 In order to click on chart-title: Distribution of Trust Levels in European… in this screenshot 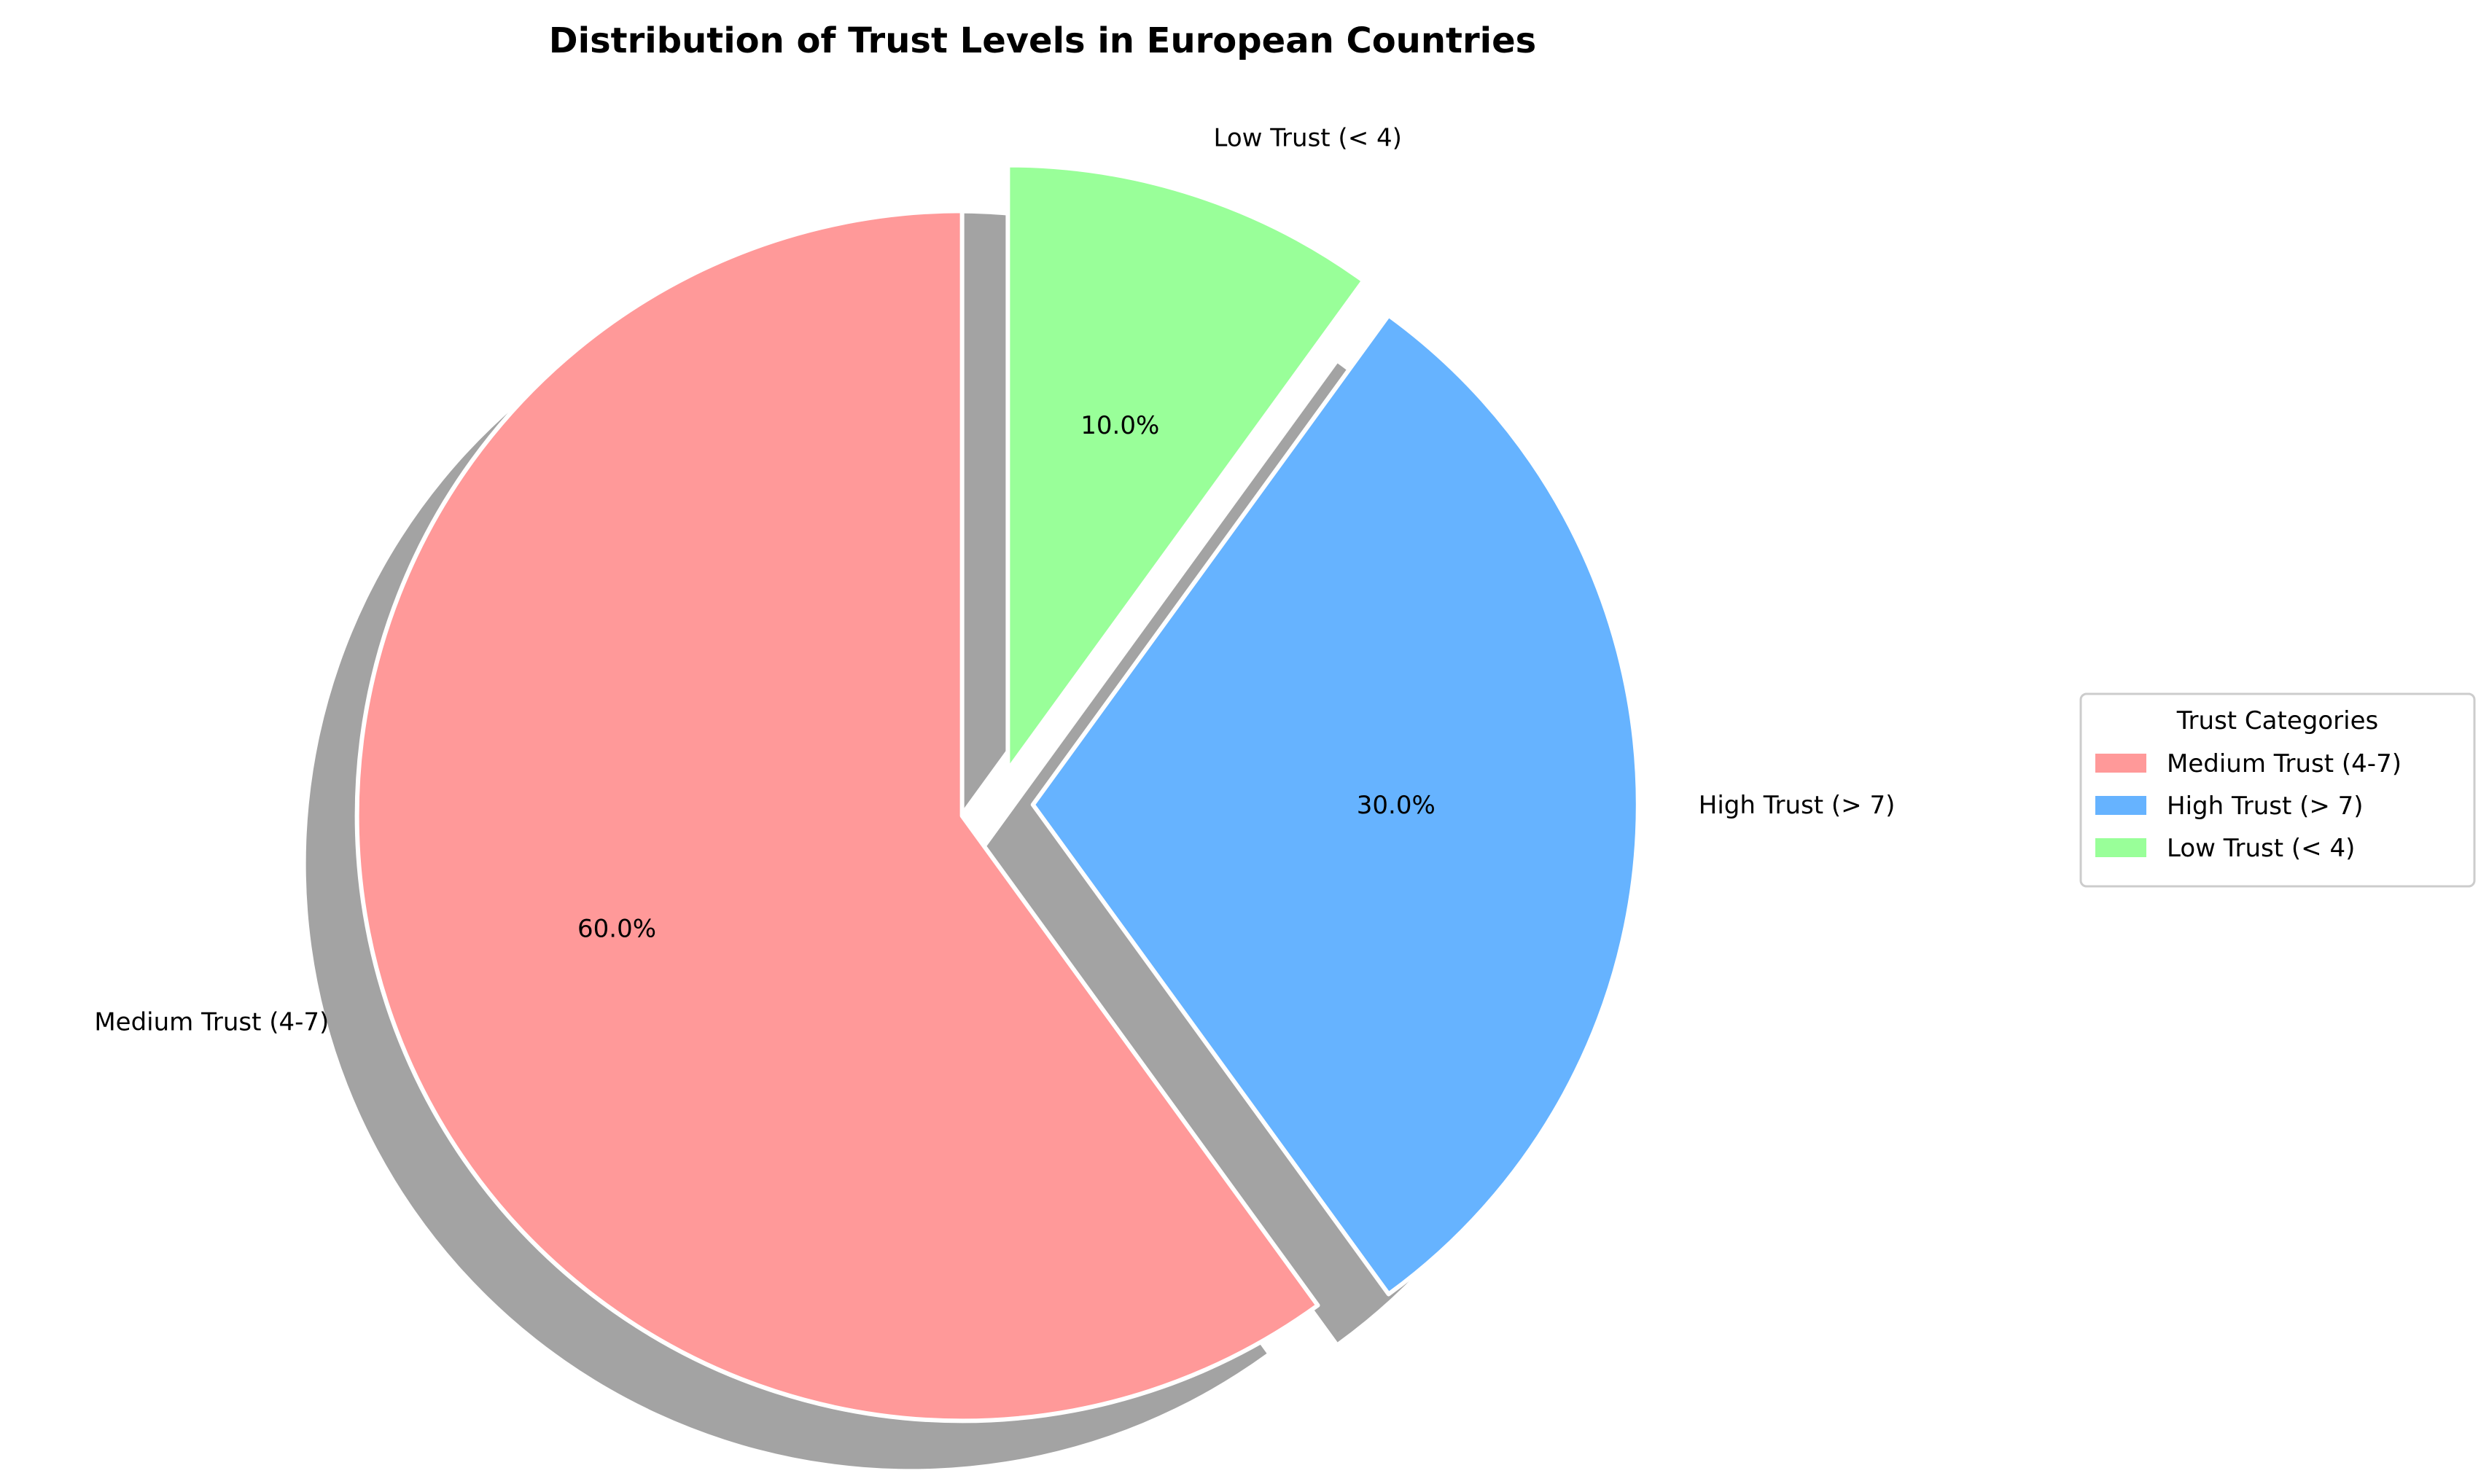, I will do `click(1042, 40)`.